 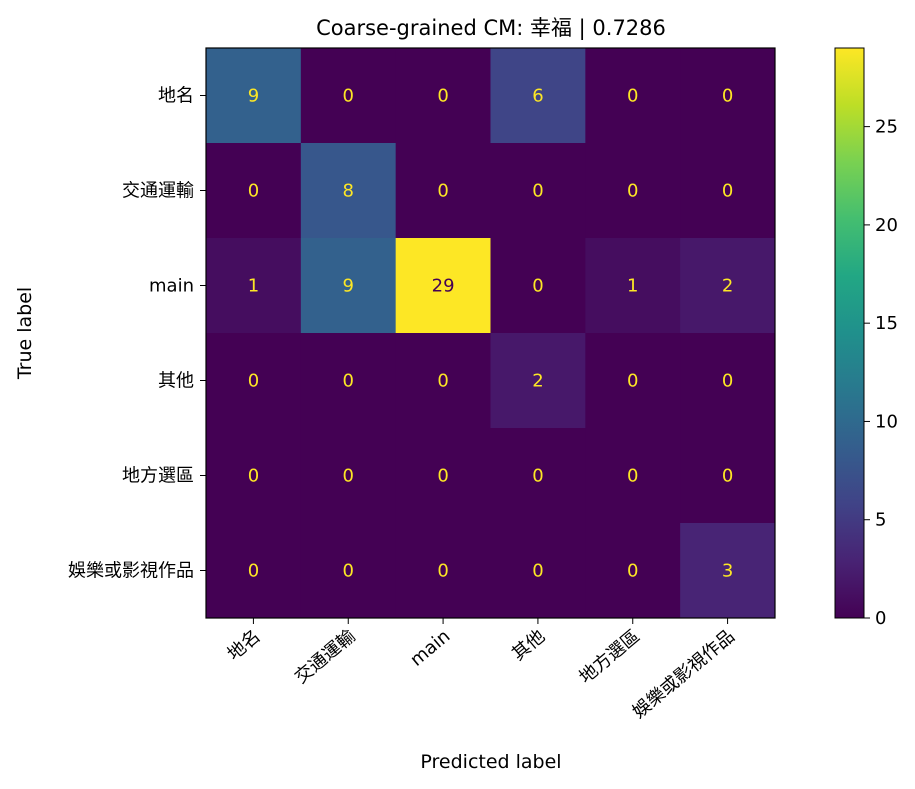 I want to click on colorbar-tick-label: 15, so click(x=886, y=323).